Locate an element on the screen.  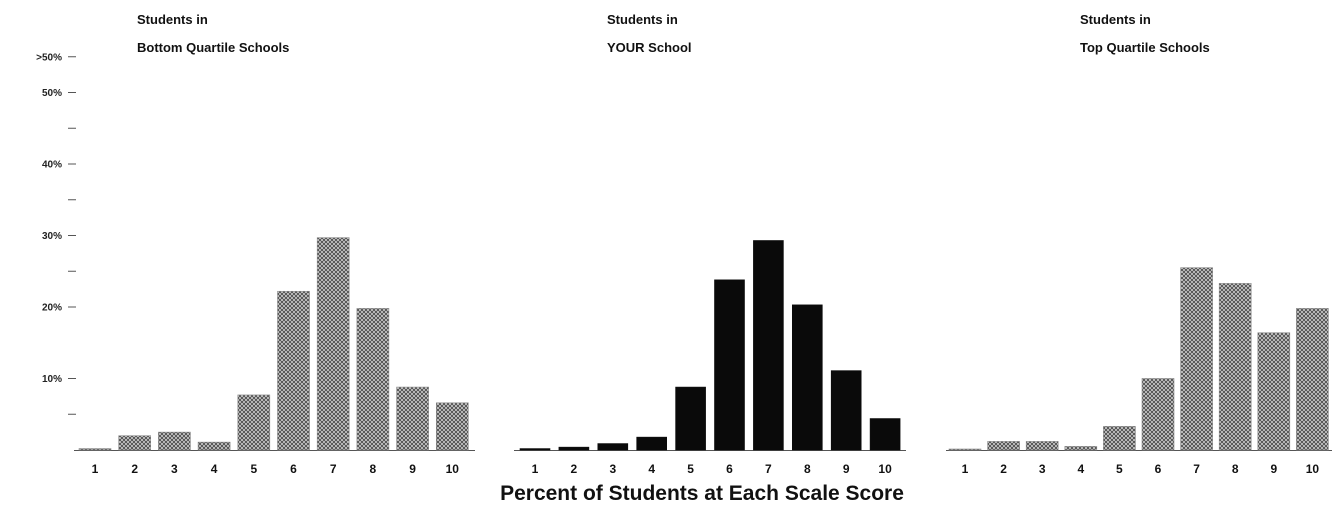
y-tick-label: 20% is located at coordinates (52, 308).